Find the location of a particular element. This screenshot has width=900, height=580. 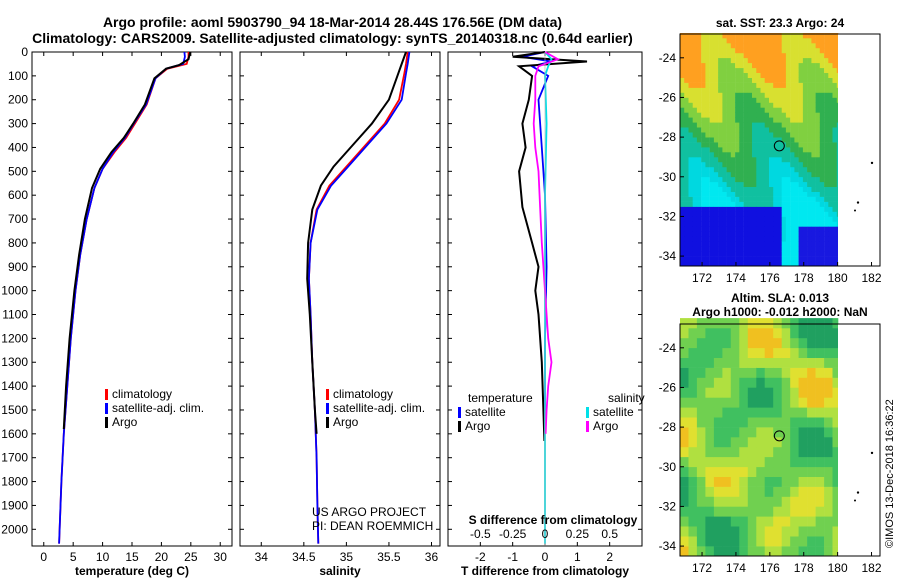

sst-map-ytick-label: -24 is located at coordinates (668, 58).